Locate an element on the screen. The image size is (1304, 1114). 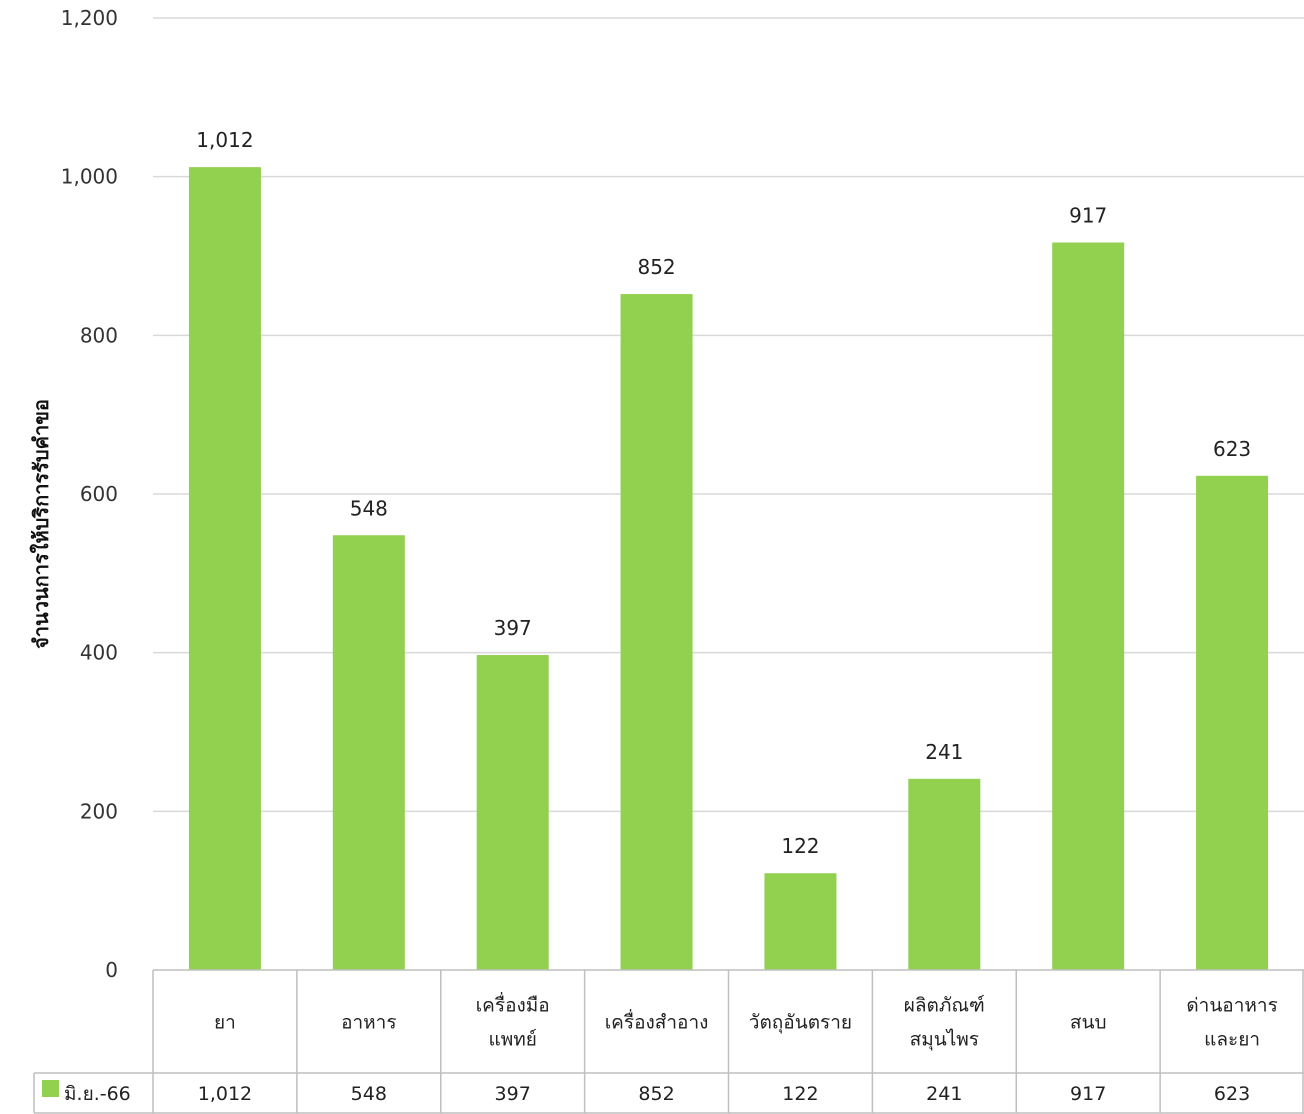
y-tick-label: 600 is located at coordinates (99, 494).